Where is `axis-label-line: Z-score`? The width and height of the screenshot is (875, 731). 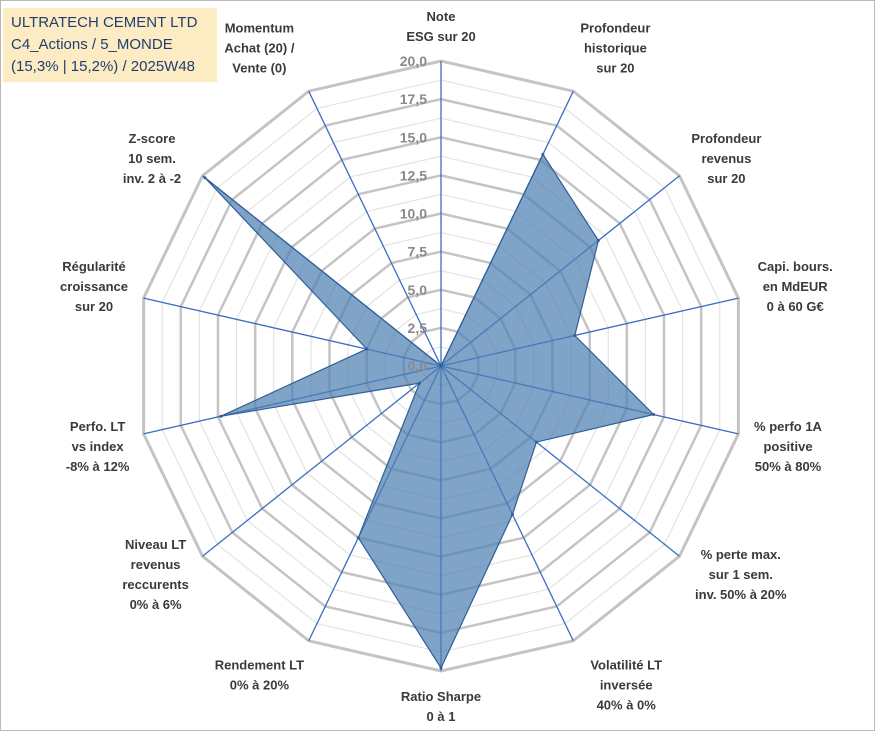
axis-label-line: Z-score is located at coordinates (152, 138).